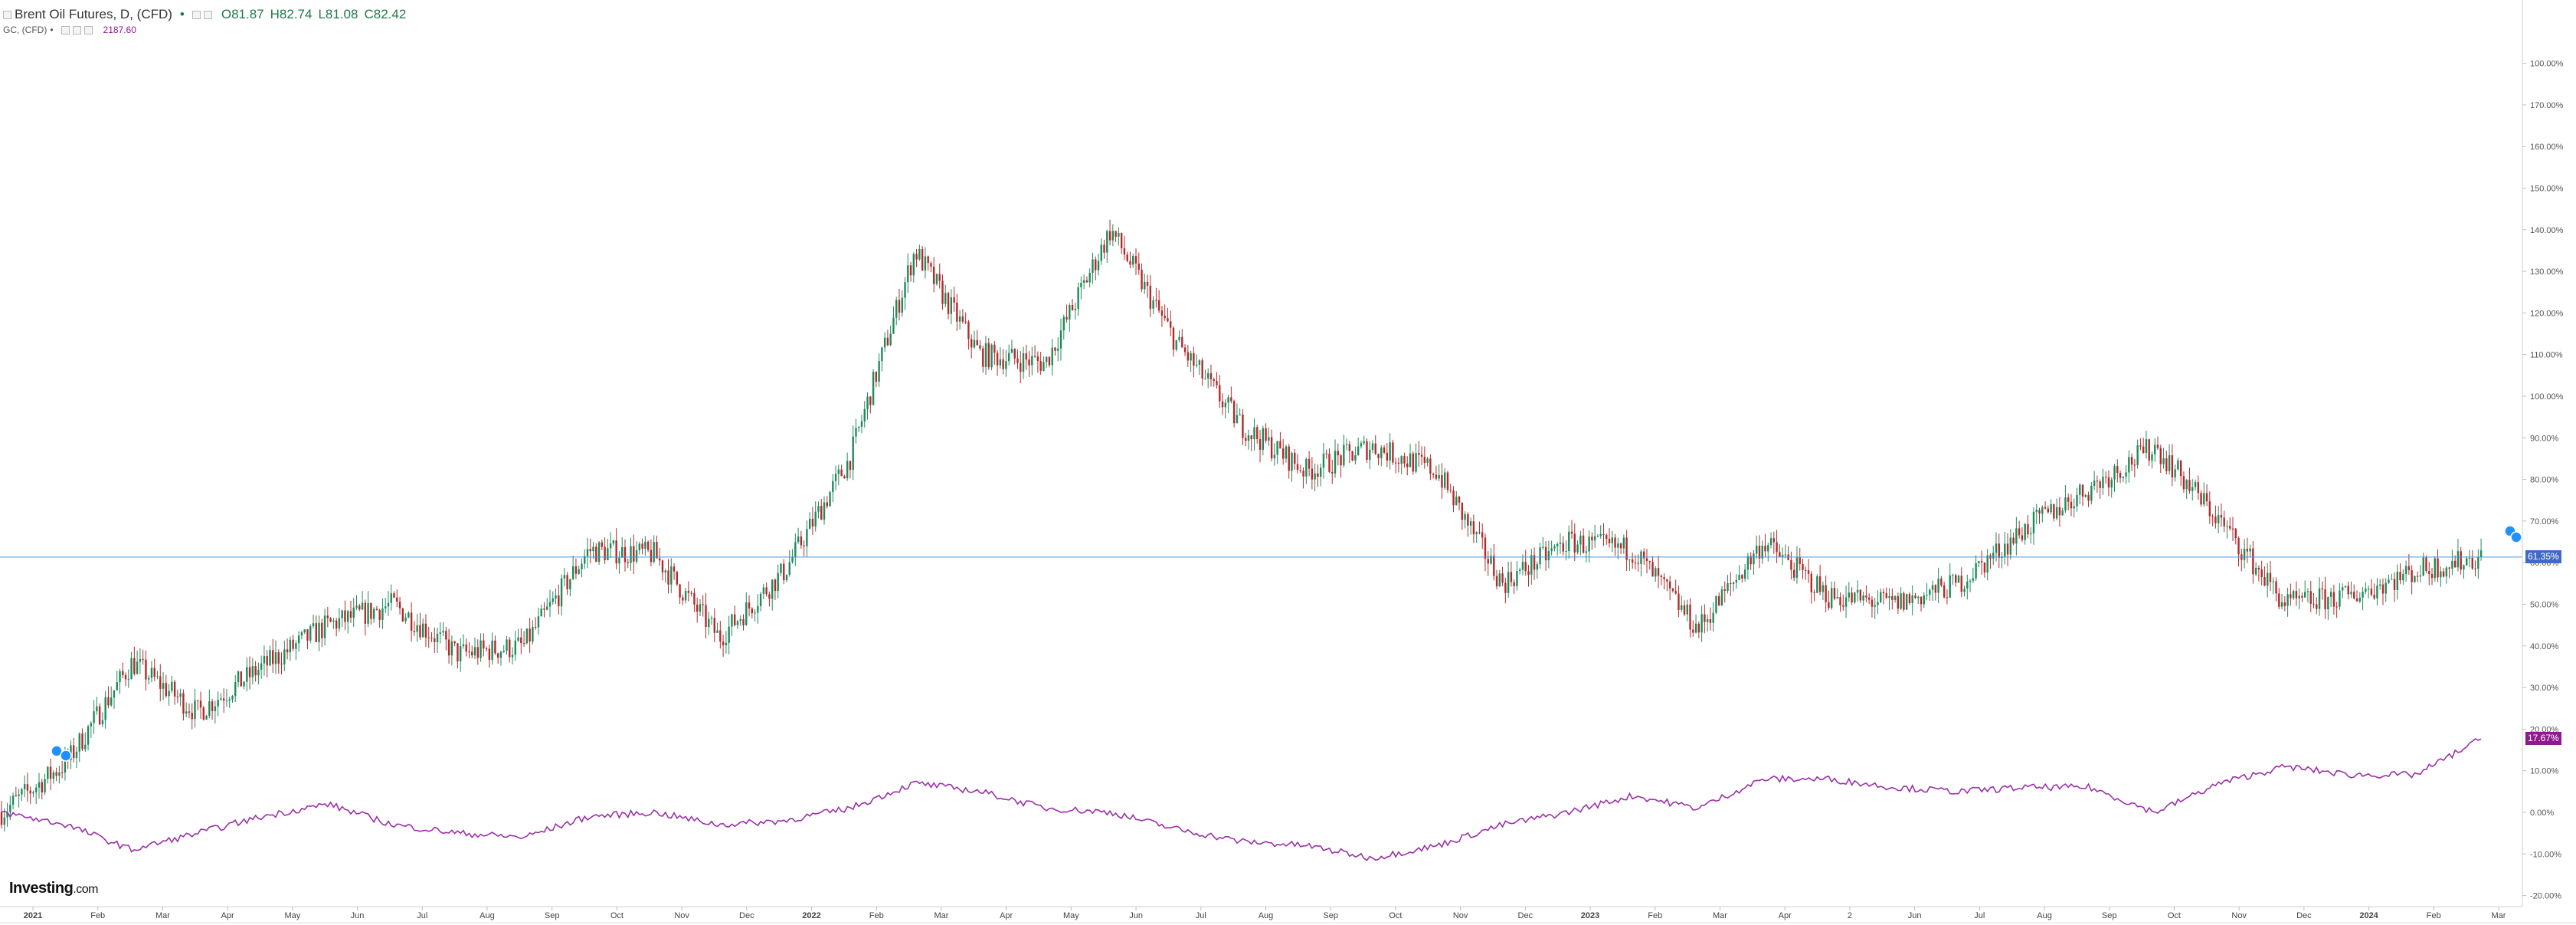 This screenshot has width=2576, height=925. What do you see at coordinates (25, 30) in the screenshot?
I see `legend-second-title: GC, (CFD)` at bounding box center [25, 30].